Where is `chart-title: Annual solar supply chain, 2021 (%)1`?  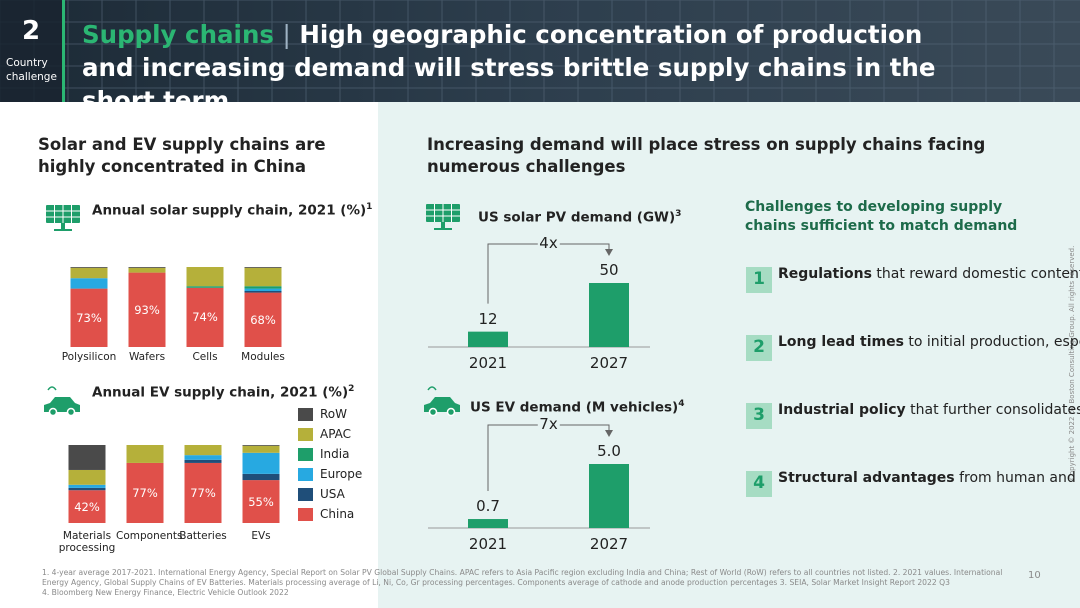
chart-title: Annual solar supply chain, 2021 (%)1 is located at coordinates (232, 209).